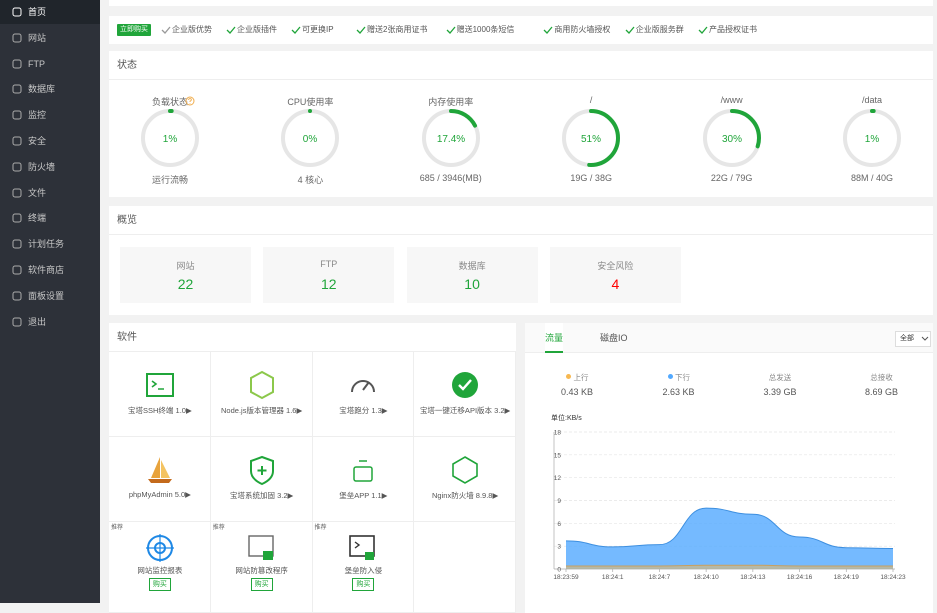 The width and height of the screenshot is (937, 613). I want to click on gauge-sub: 19G / 38G, so click(591, 178).